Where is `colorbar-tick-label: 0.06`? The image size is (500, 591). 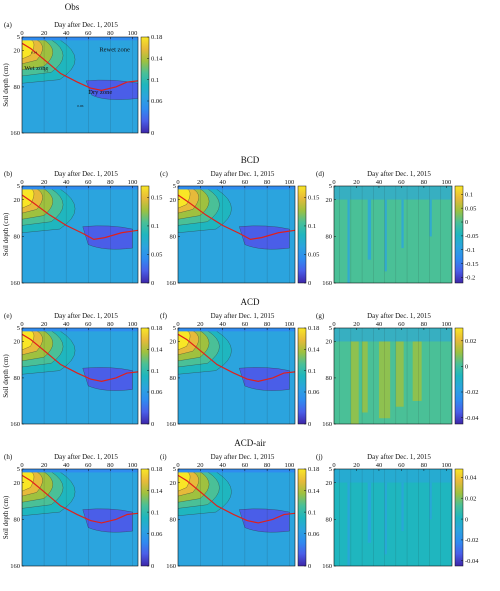 colorbar-tick-label: 0.06 is located at coordinates (157, 392).